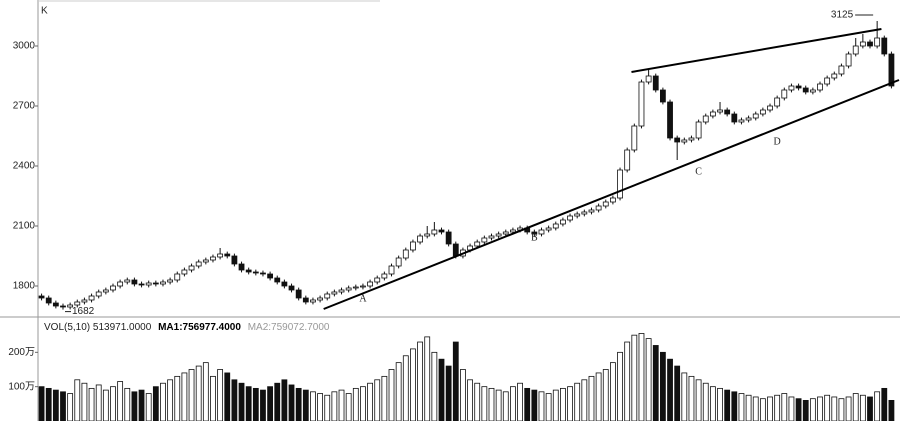  I want to click on y-tick-label: 3000, so click(24, 46).